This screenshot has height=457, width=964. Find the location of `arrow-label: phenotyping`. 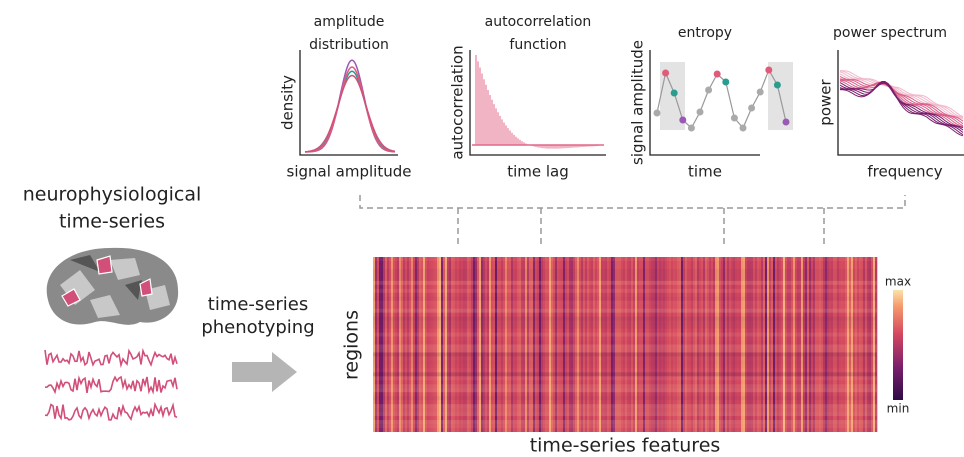

arrow-label: phenotyping is located at coordinates (257, 327).